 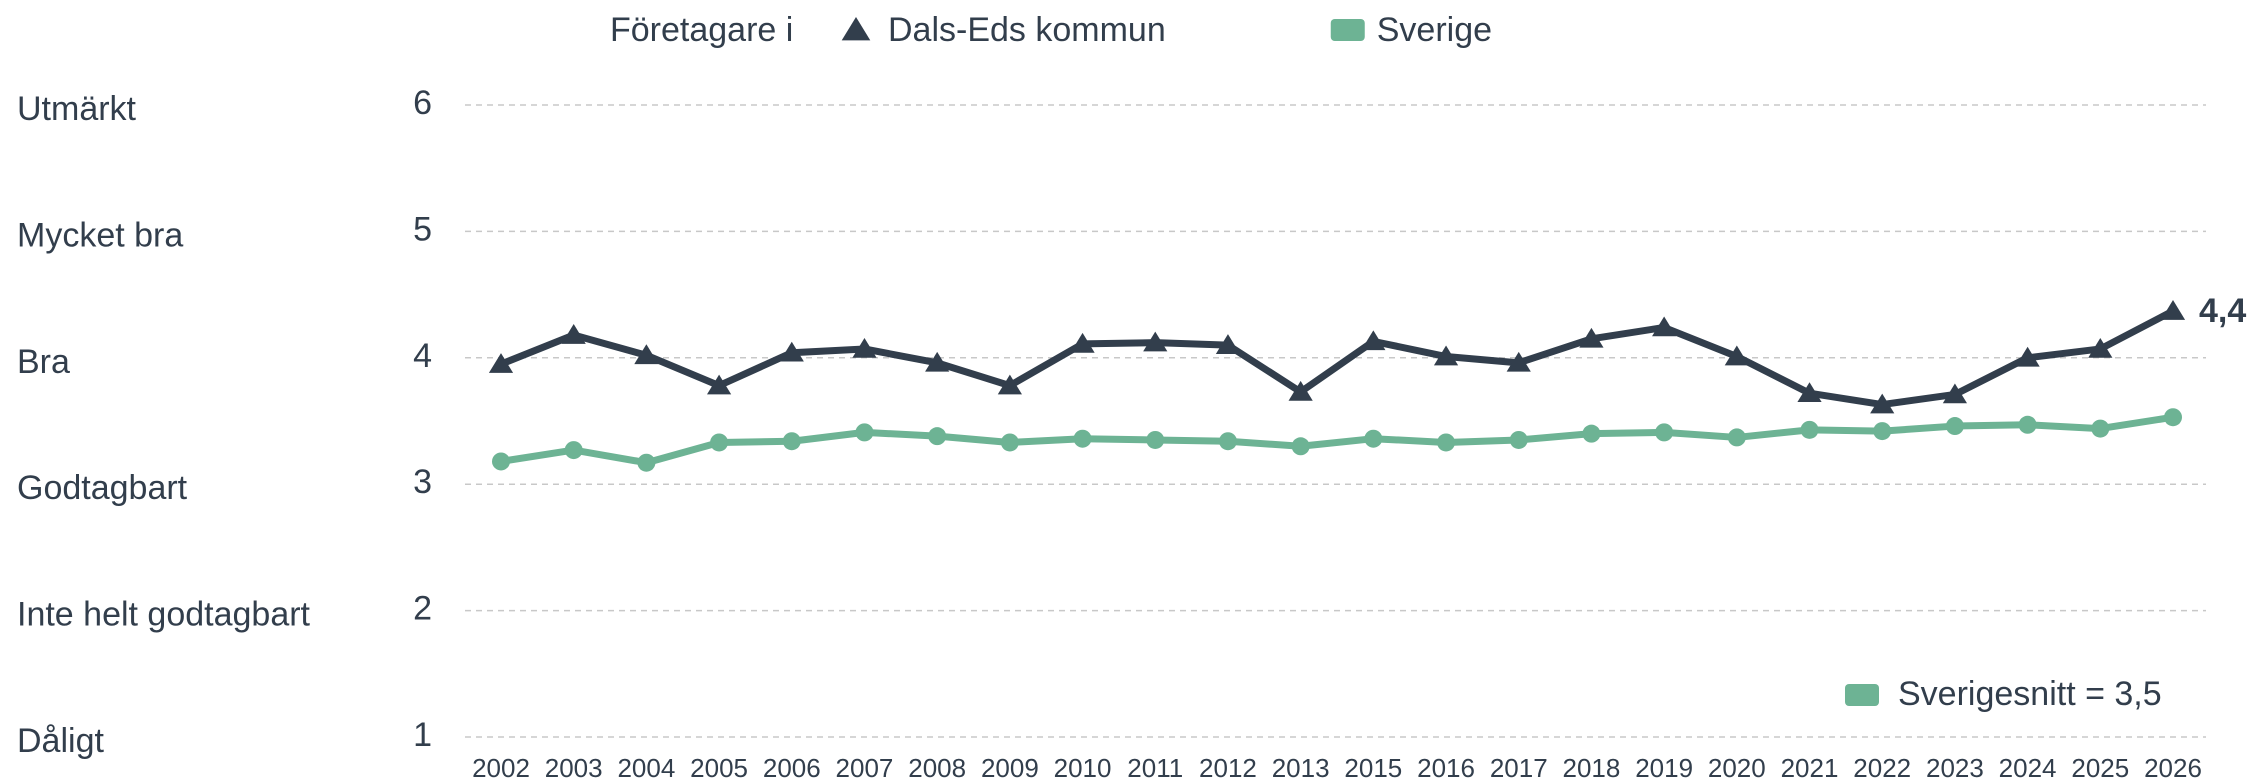 I want to click on x-tick-label: 2002, so click(x=501, y=767).